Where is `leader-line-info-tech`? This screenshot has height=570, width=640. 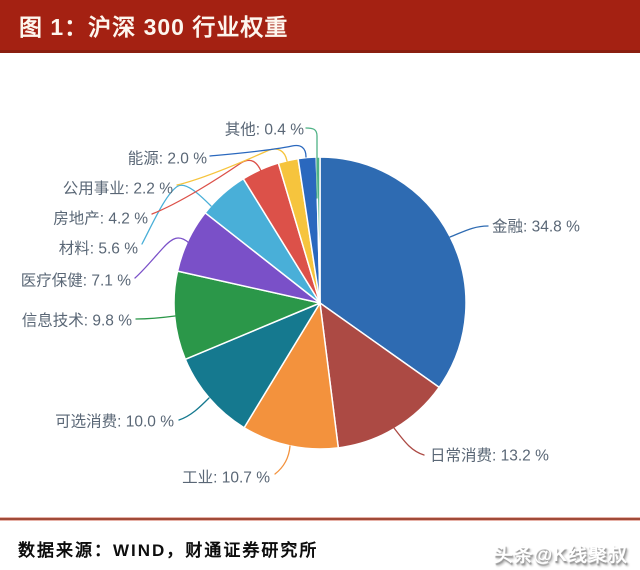 leader-line-info-tech is located at coordinates (155, 317).